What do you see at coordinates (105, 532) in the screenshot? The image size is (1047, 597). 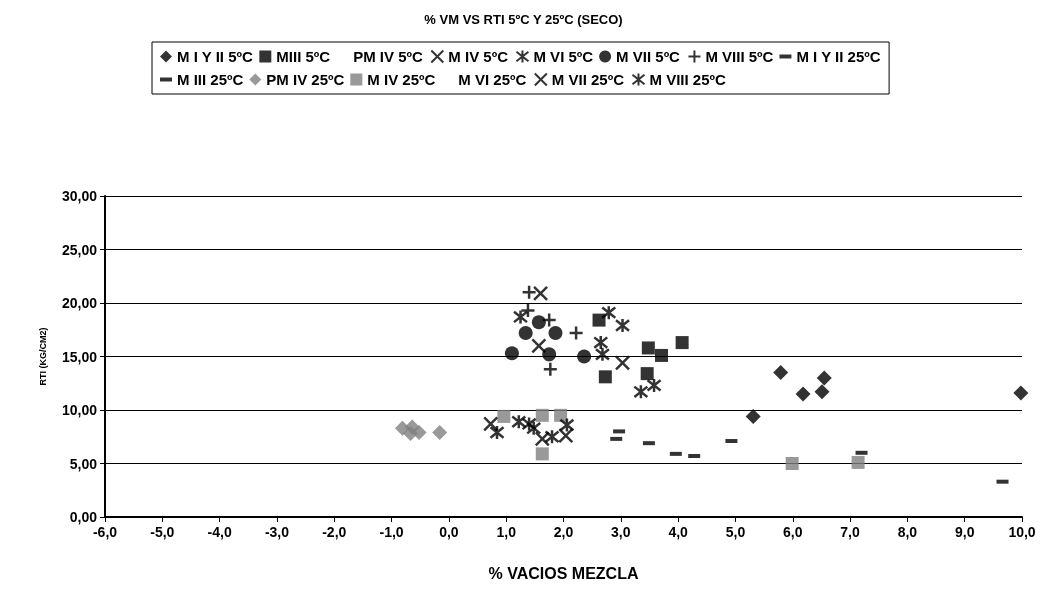 I see `x-tick-label: -6,0` at bounding box center [105, 532].